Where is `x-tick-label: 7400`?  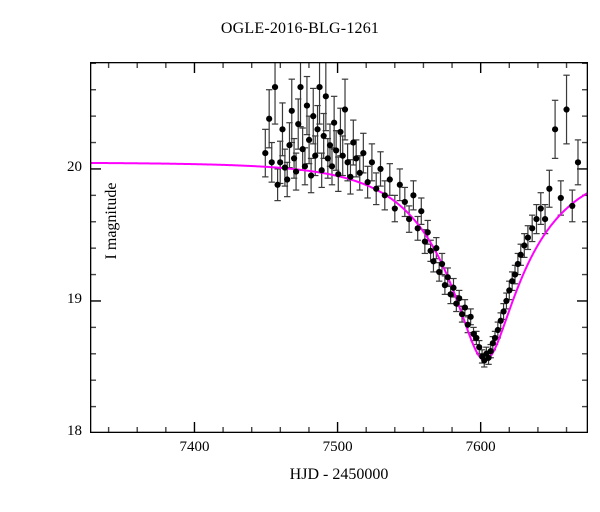
x-tick-label: 7400 is located at coordinates (194, 447).